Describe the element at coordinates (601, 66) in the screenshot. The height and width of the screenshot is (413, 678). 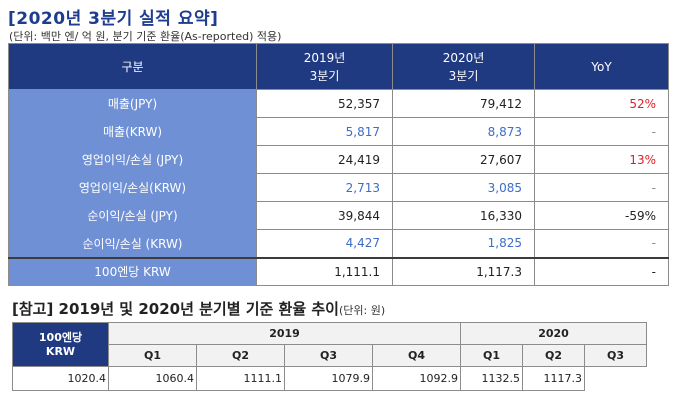
I see `header-yoy: YoY` at that location.